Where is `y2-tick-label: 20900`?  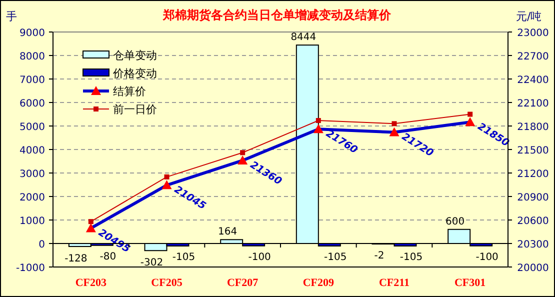
y2-tick-label: 20900 is located at coordinates (533, 198).